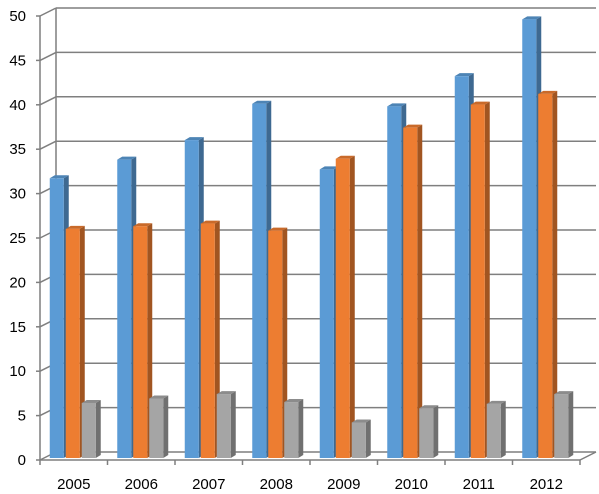 The height and width of the screenshot is (494, 599). I want to click on y-tick-label: 30, so click(17, 194).